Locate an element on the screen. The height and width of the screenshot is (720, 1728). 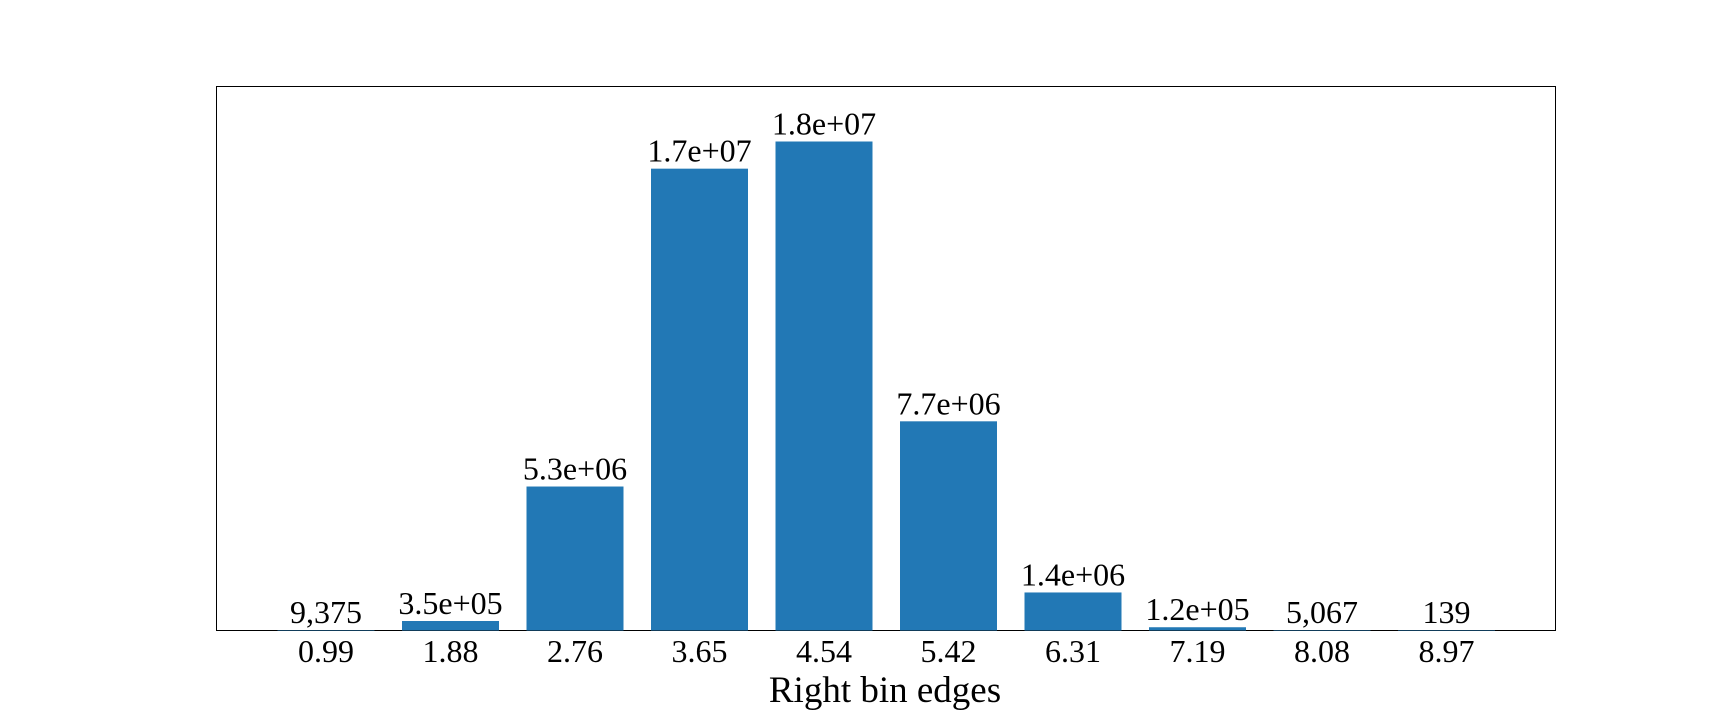
bar-value-label: 7.7e+06 is located at coordinates (948, 403).